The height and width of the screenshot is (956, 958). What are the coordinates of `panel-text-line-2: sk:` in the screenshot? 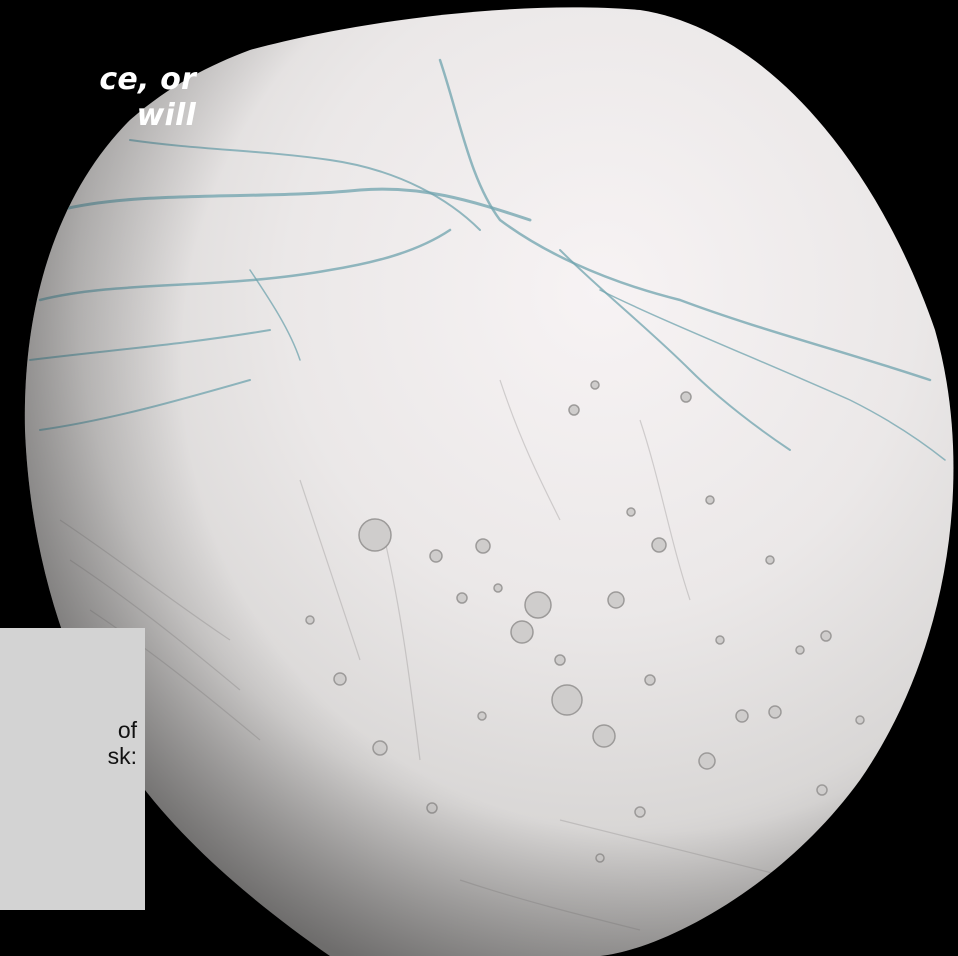 It's located at (122, 756).